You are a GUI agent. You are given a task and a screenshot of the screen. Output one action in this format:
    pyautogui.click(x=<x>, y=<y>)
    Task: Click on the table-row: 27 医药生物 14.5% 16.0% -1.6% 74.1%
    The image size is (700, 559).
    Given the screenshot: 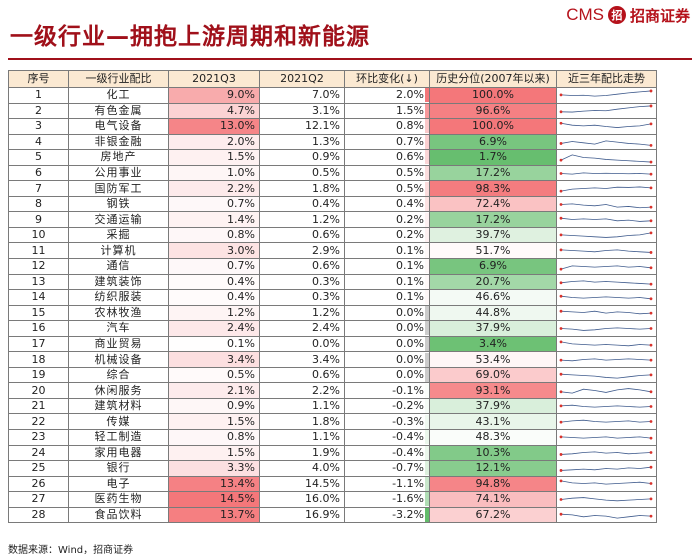 What is the action you would take?
    pyautogui.click(x=332, y=499)
    